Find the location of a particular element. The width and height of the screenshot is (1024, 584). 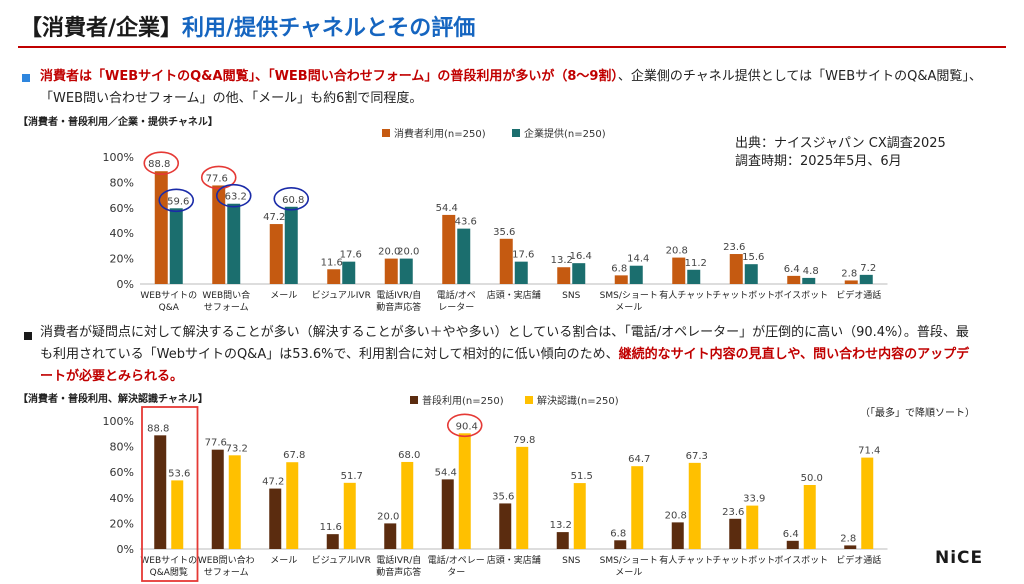

legend-swatch is located at coordinates (386, 133).